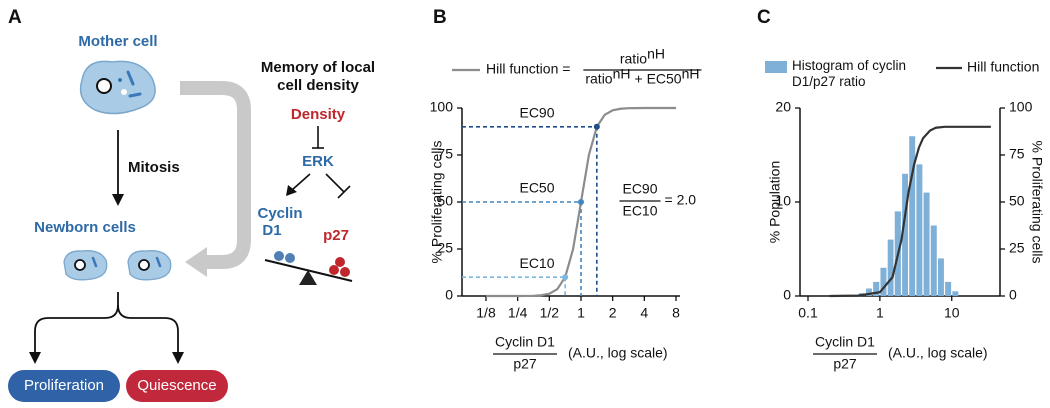 The width and height of the screenshot is (1050, 408). What do you see at coordinates (318, 67) in the screenshot?
I see `memory-title: Memory of local` at bounding box center [318, 67].